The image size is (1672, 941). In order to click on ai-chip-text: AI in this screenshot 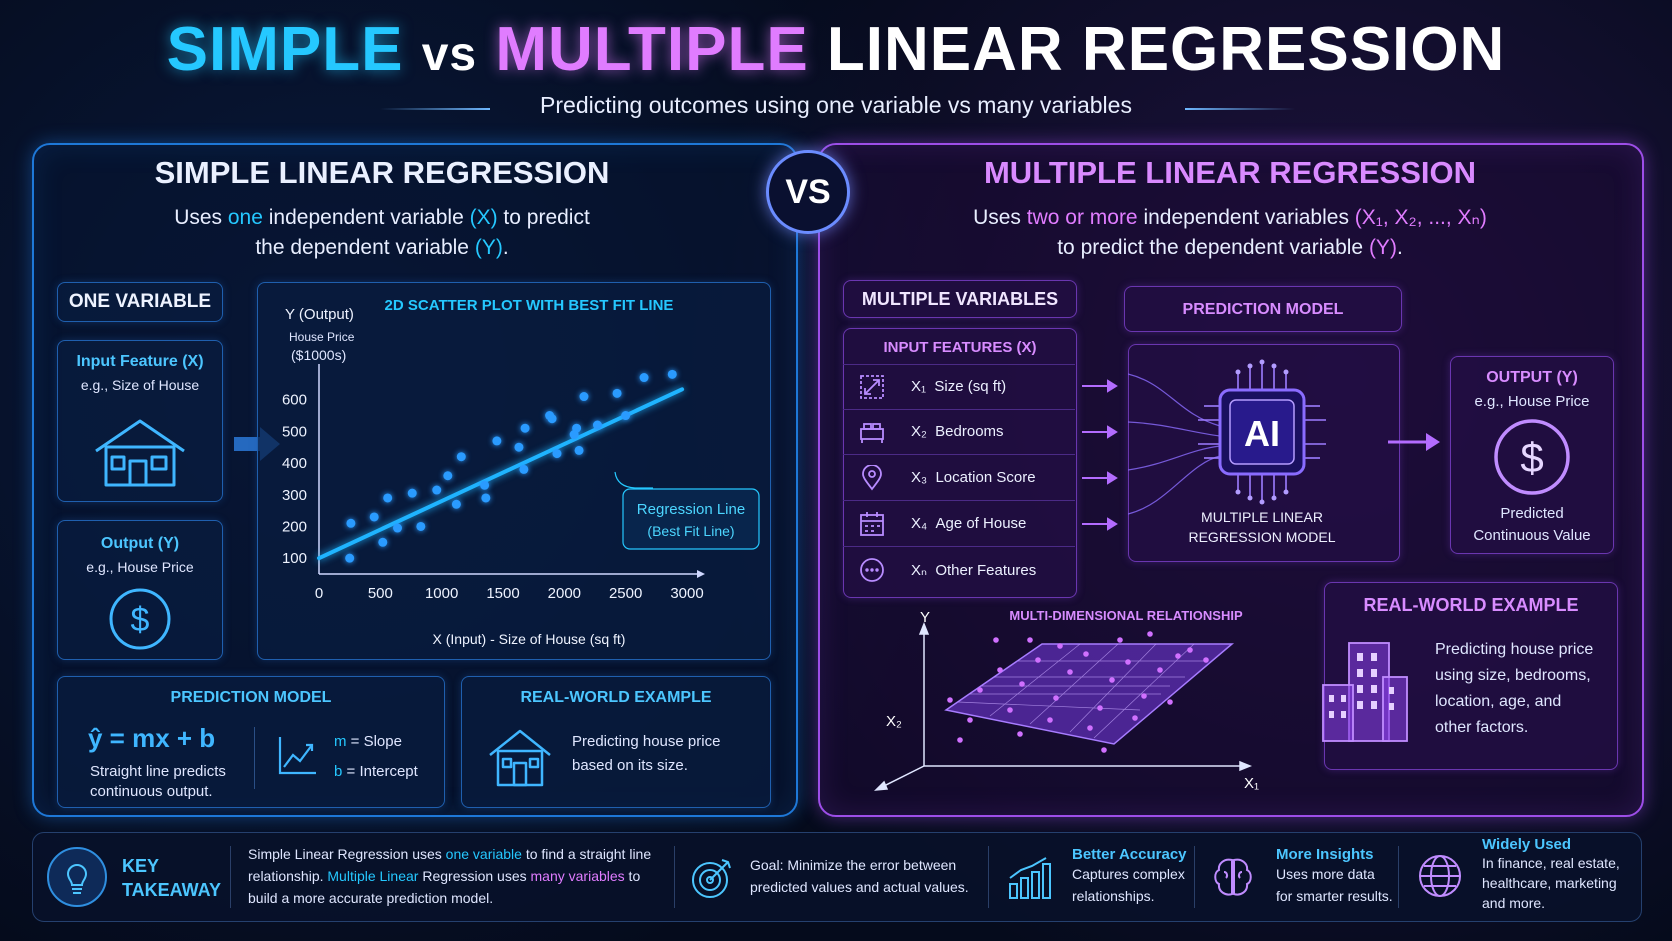, I will do `click(1262, 433)`.